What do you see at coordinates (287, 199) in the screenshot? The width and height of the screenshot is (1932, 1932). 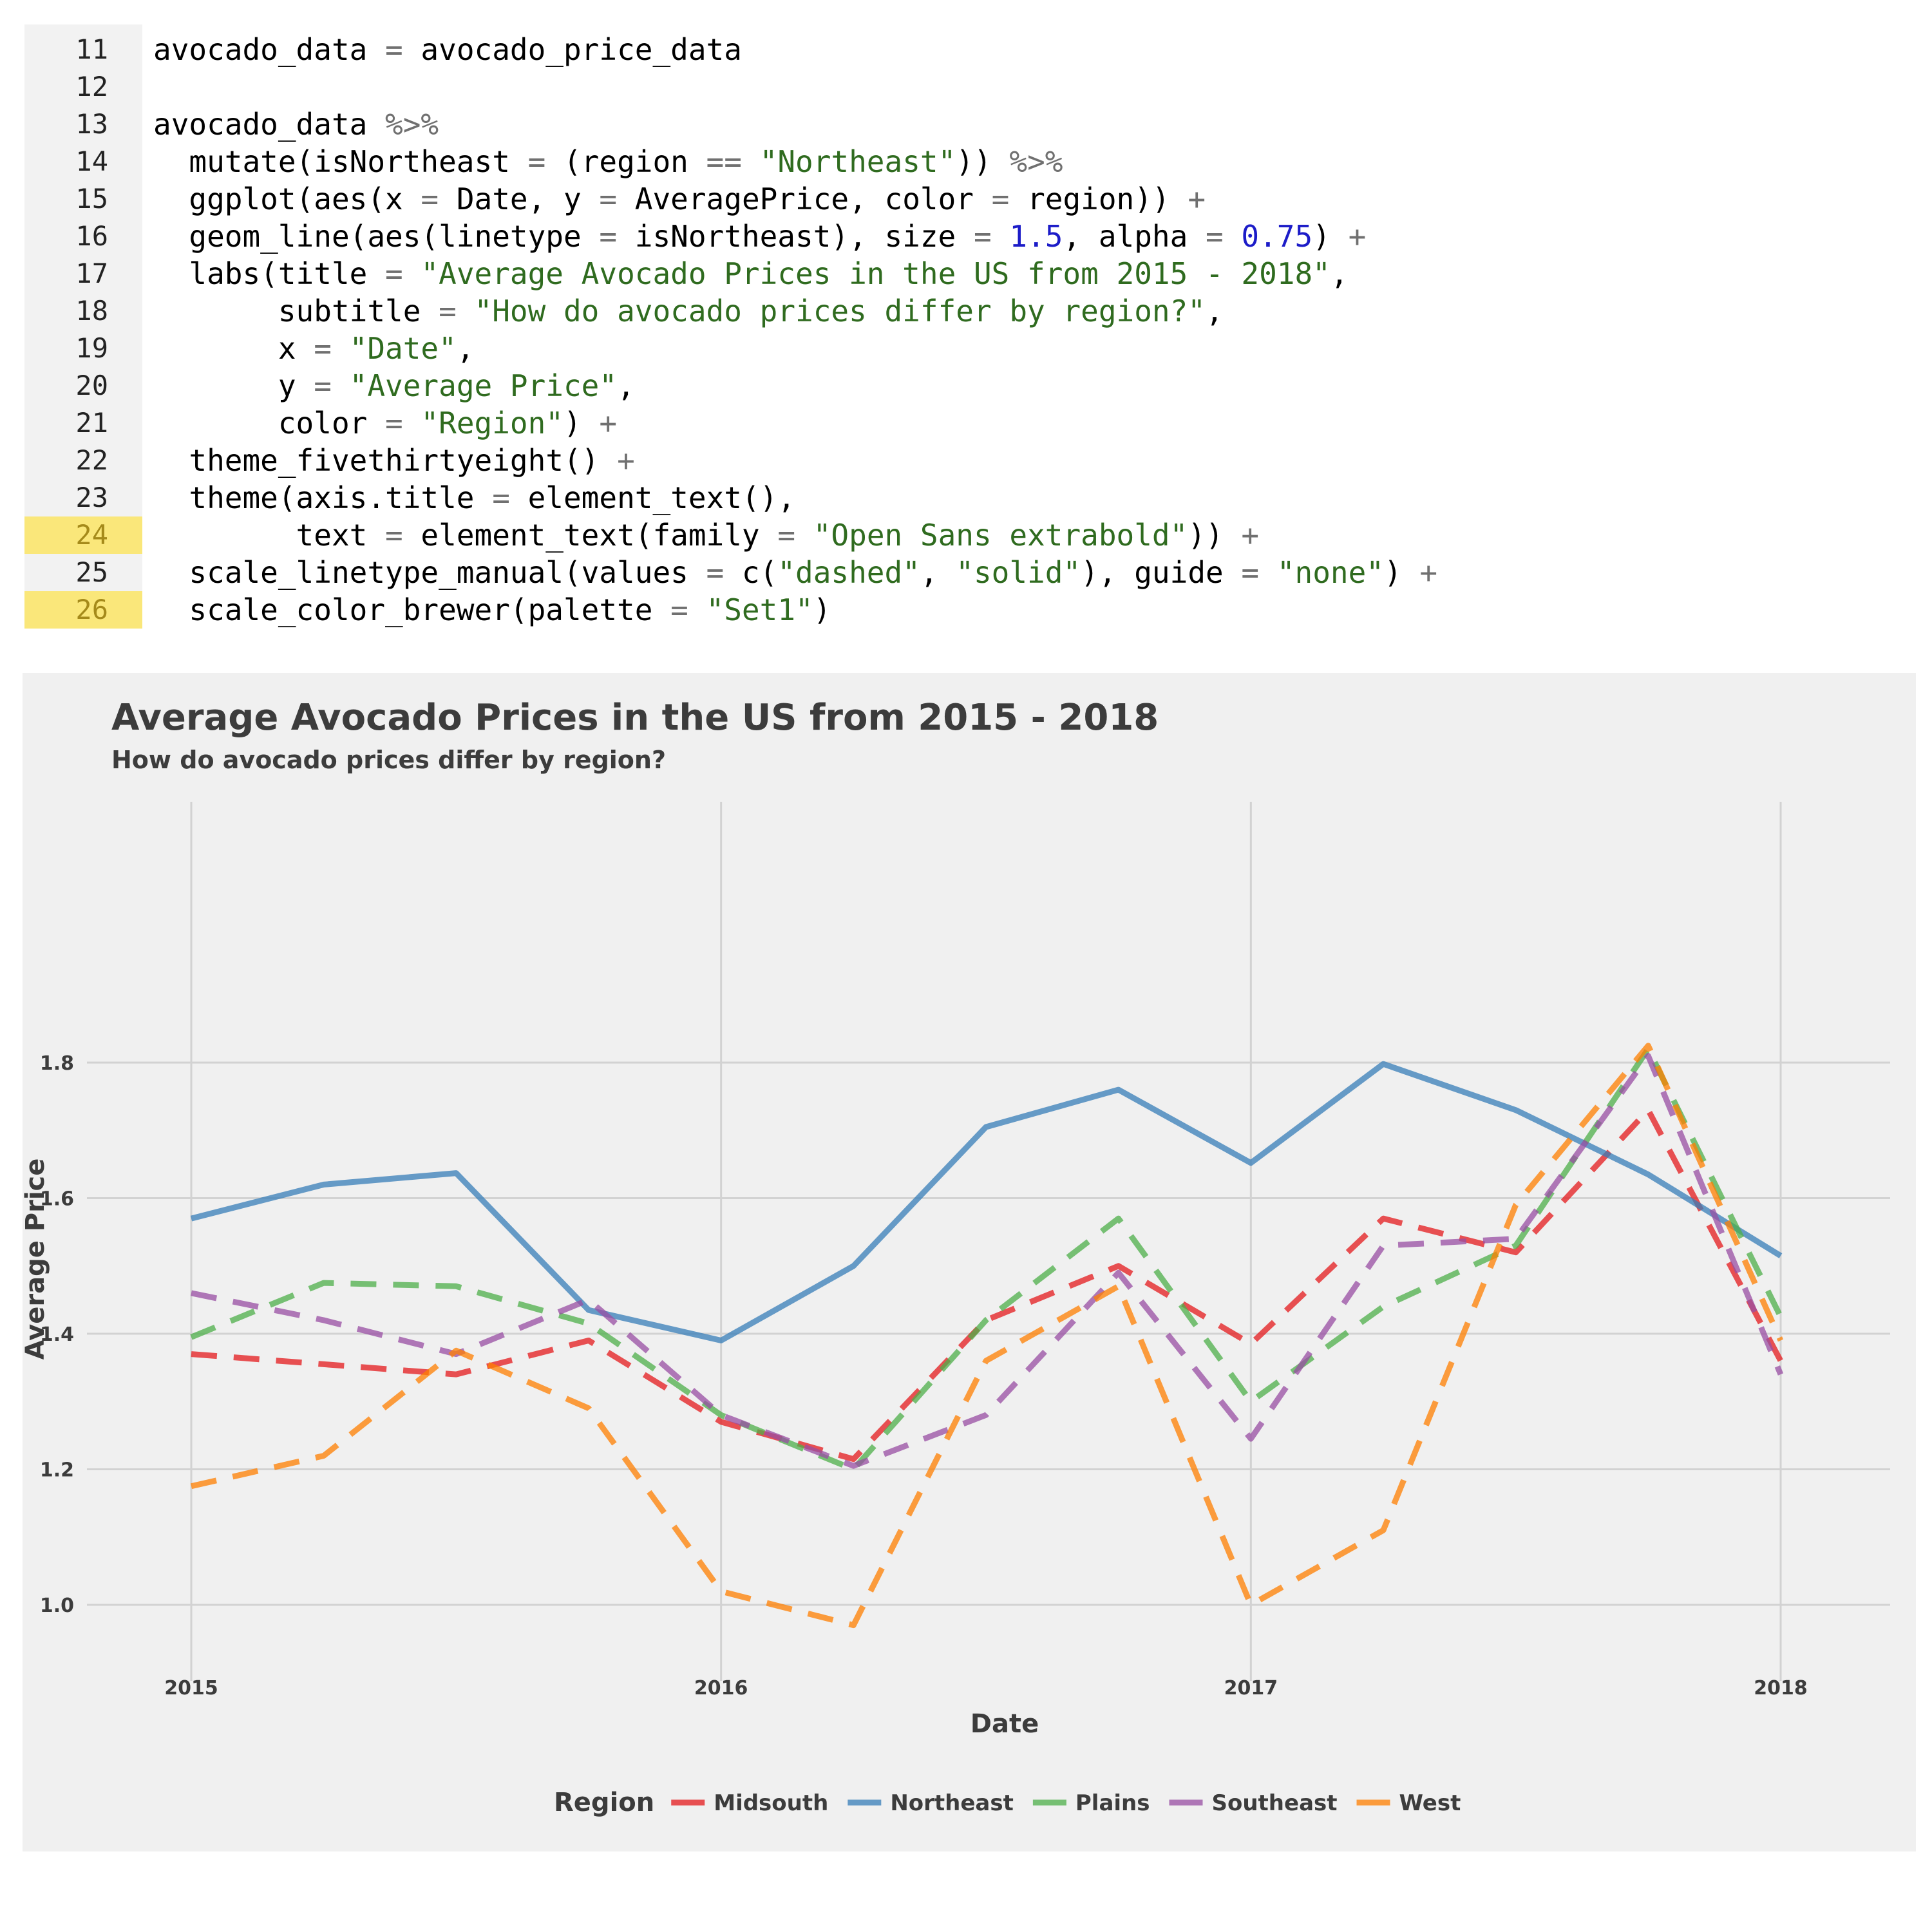 I see `code-token: ggplot(aes(x` at bounding box center [287, 199].